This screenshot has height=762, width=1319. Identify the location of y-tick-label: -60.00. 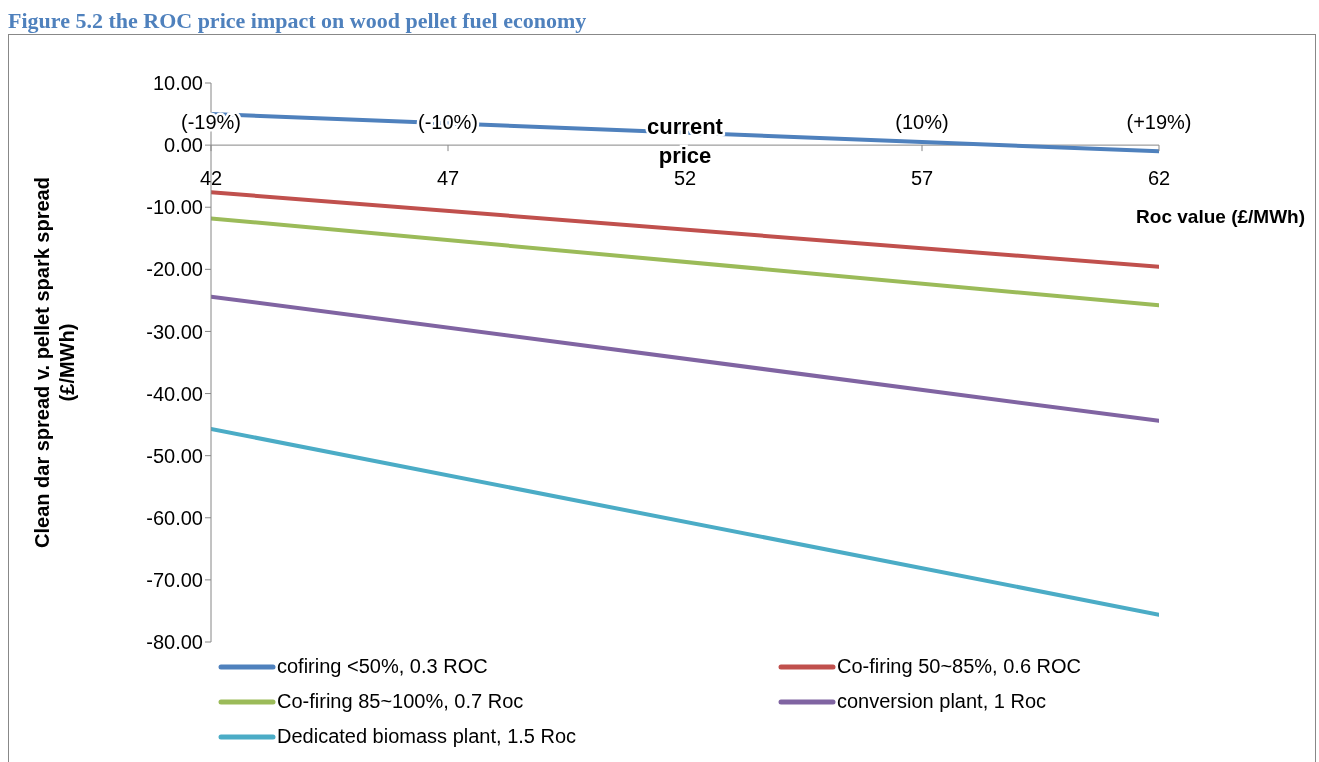
(174, 517).